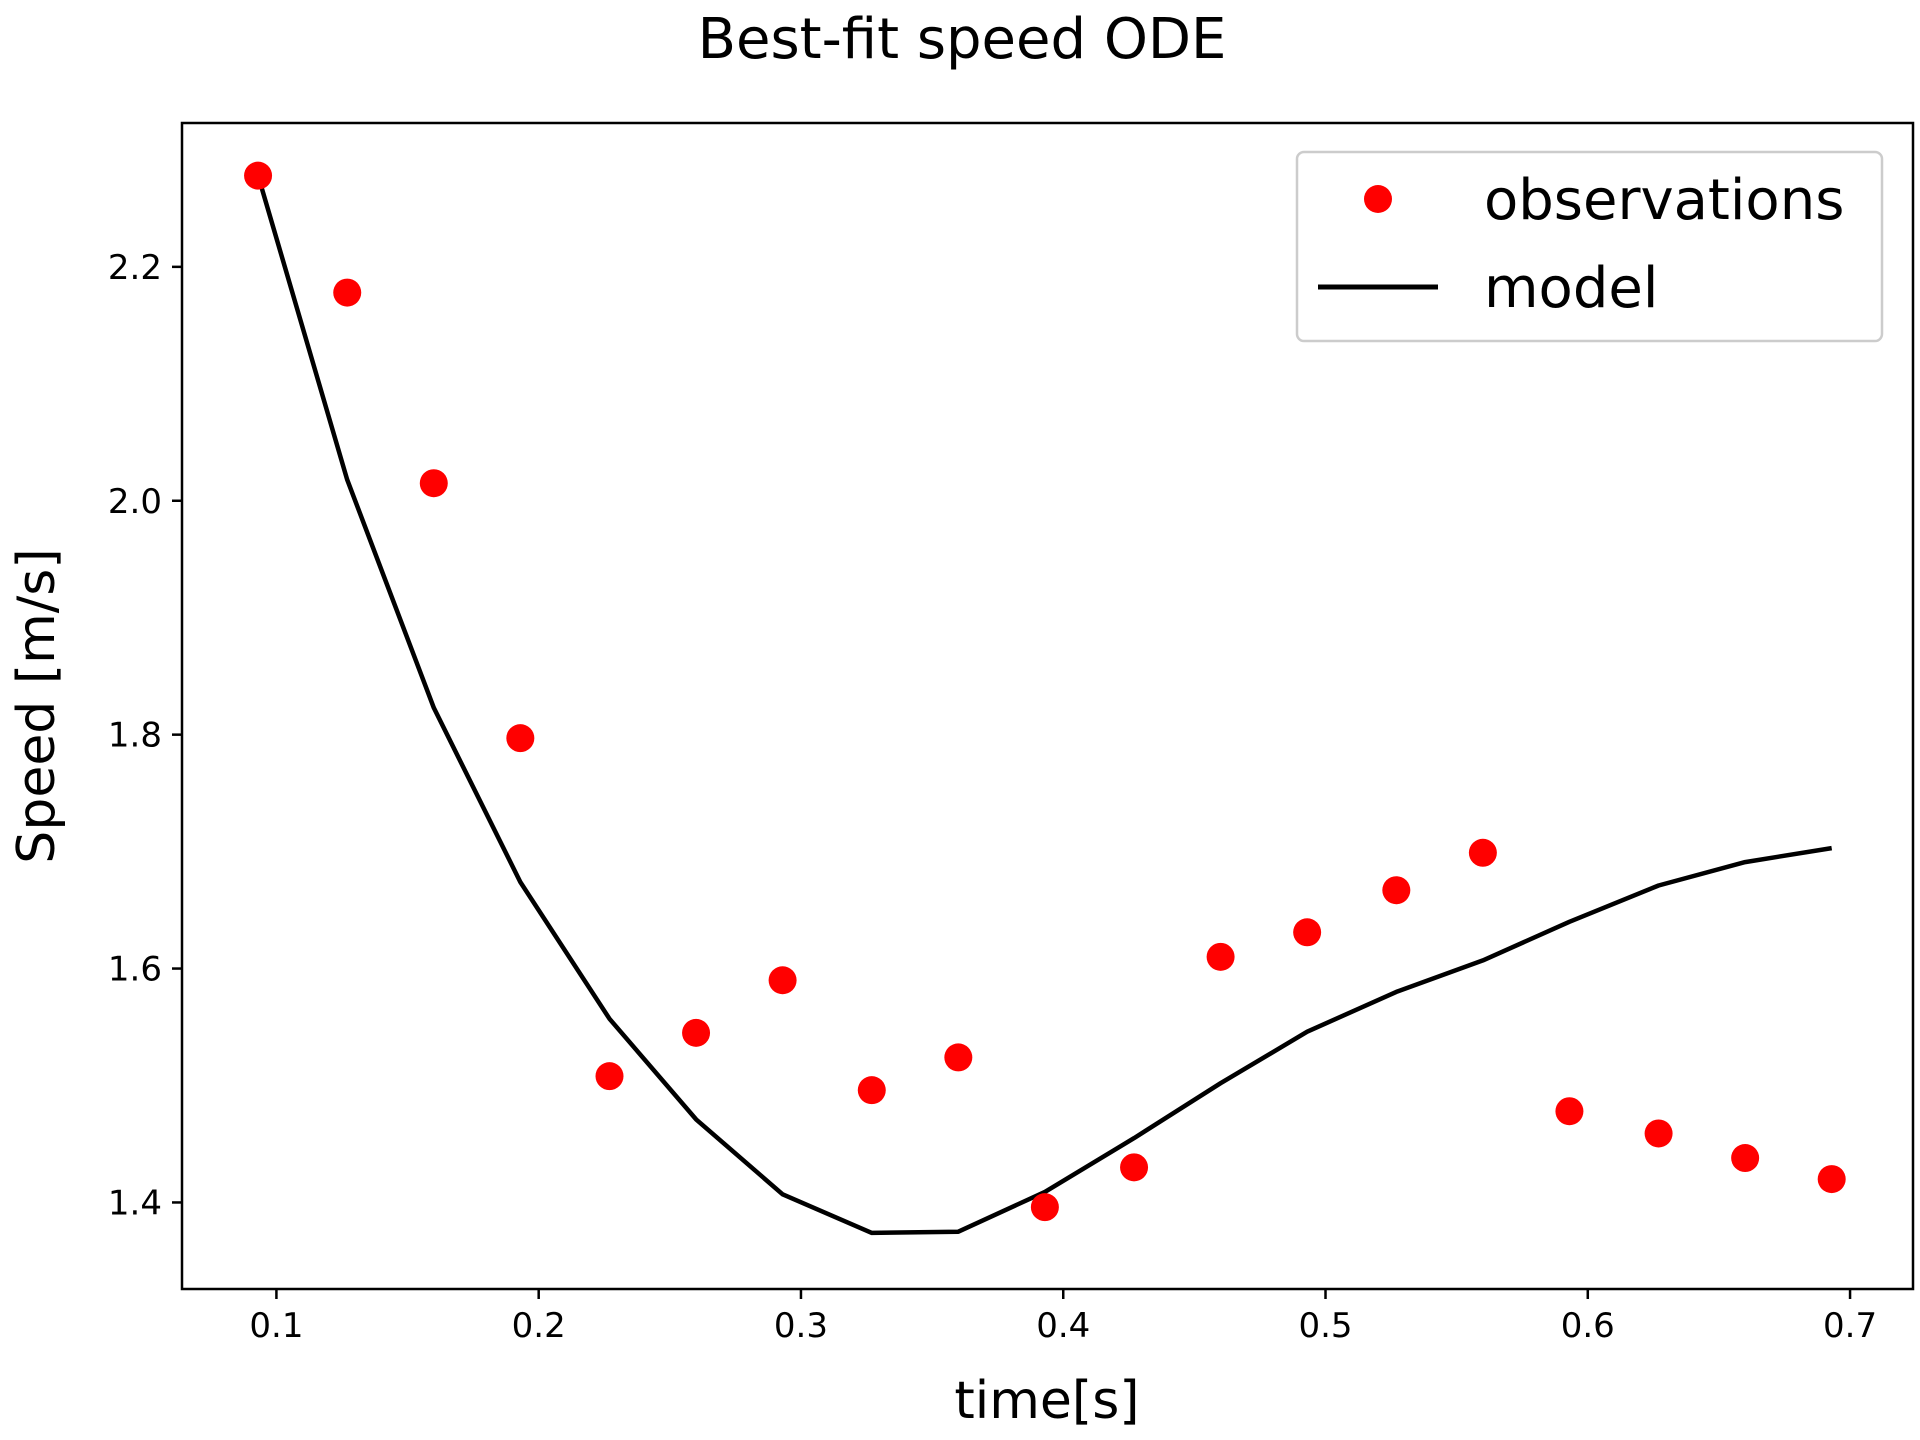 The height and width of the screenshot is (1440, 1920). What do you see at coordinates (1063, 1326) in the screenshot?
I see `x-tick-label: 0.4` at bounding box center [1063, 1326].